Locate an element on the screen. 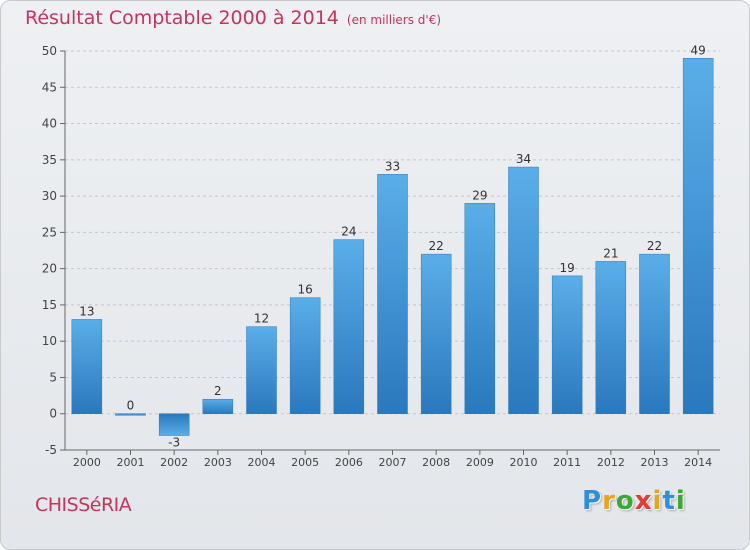 This screenshot has width=750, height=550. logo-letter: x is located at coordinates (643, 501).